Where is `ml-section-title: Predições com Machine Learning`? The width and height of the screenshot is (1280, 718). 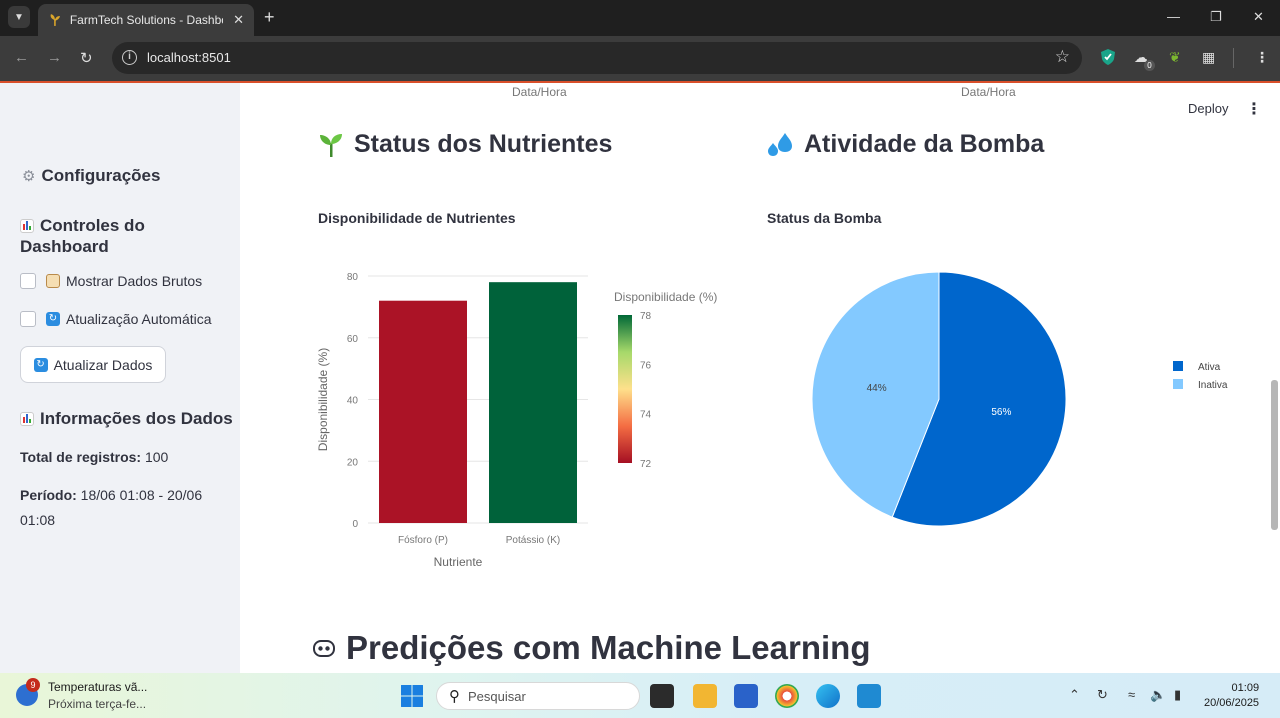 ml-section-title: Predições com Machine Learning is located at coordinates (591, 648).